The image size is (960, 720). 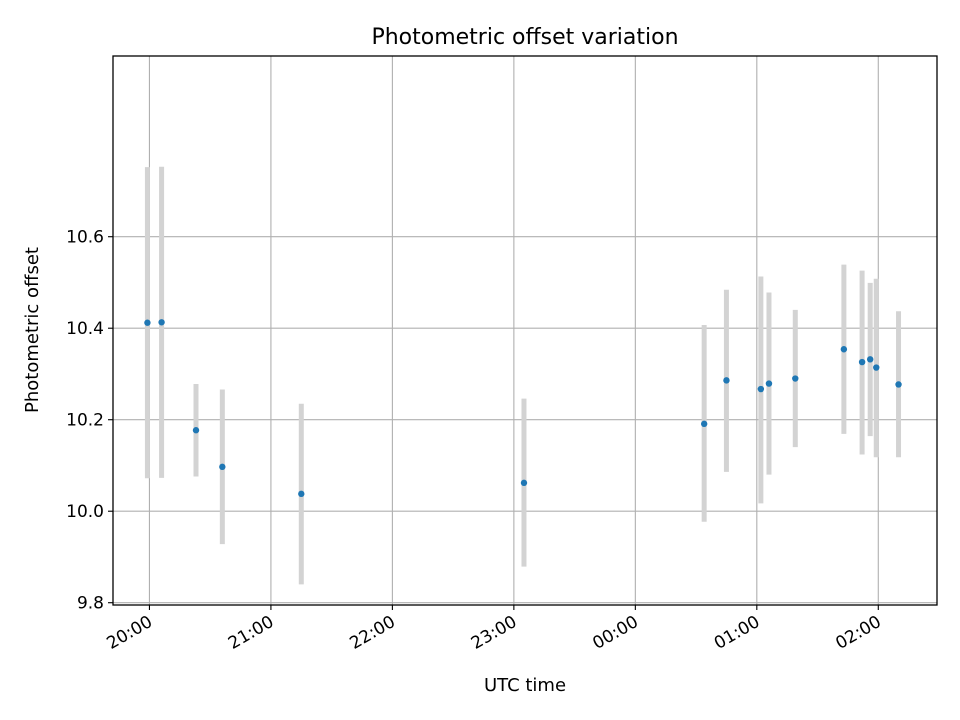 I want to click on x-axis: 20:00 21:00 22:00 23:00 00:00 01:00 02:00, so click(x=494, y=629).